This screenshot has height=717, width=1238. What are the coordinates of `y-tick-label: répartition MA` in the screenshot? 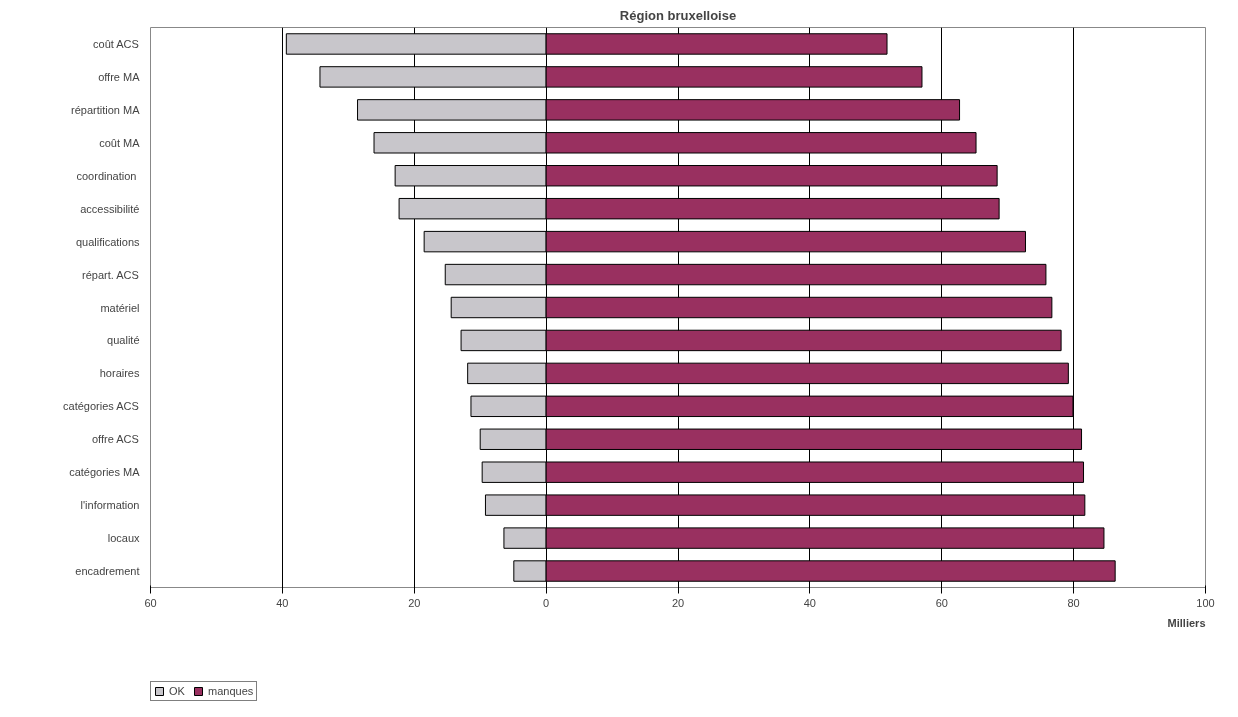 It's located at (106, 109).